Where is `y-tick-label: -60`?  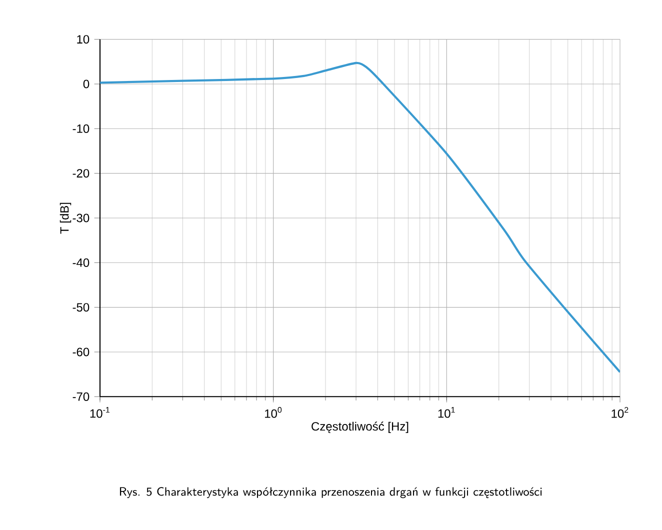
y-tick-label: -60 is located at coordinates (81, 352).